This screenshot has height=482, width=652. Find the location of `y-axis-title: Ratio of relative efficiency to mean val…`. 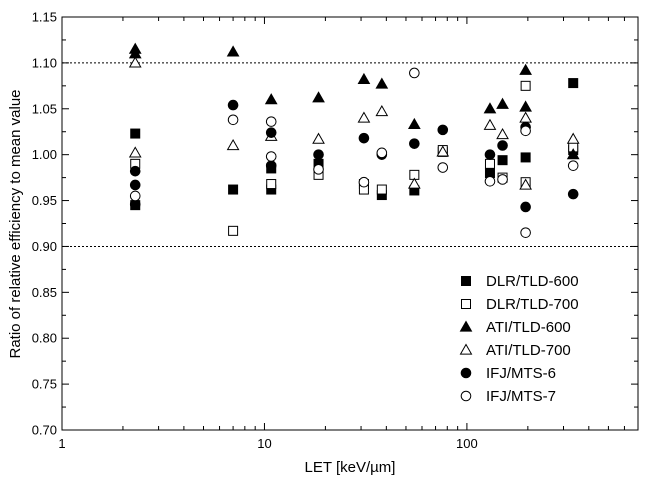

y-axis-title: Ratio of relative efficiency to mean val… is located at coordinates (15, 223).